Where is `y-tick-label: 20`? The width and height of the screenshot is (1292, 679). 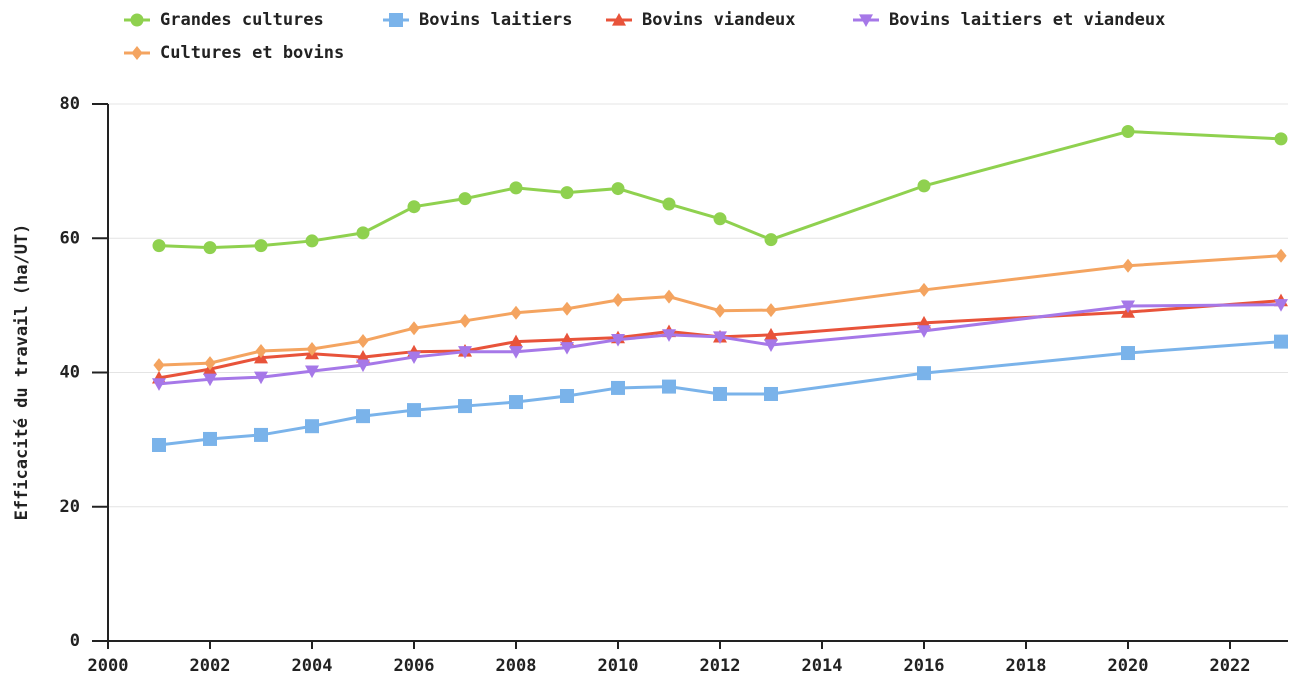 y-tick-label: 20 is located at coordinates (70, 507).